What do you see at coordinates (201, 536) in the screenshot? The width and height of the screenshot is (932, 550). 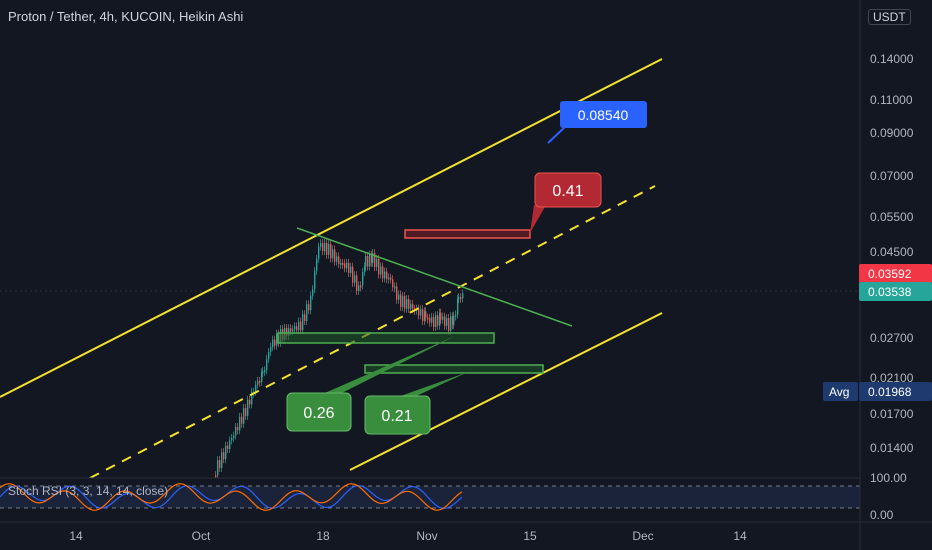 I see `time-tick-label: Oct` at bounding box center [201, 536].